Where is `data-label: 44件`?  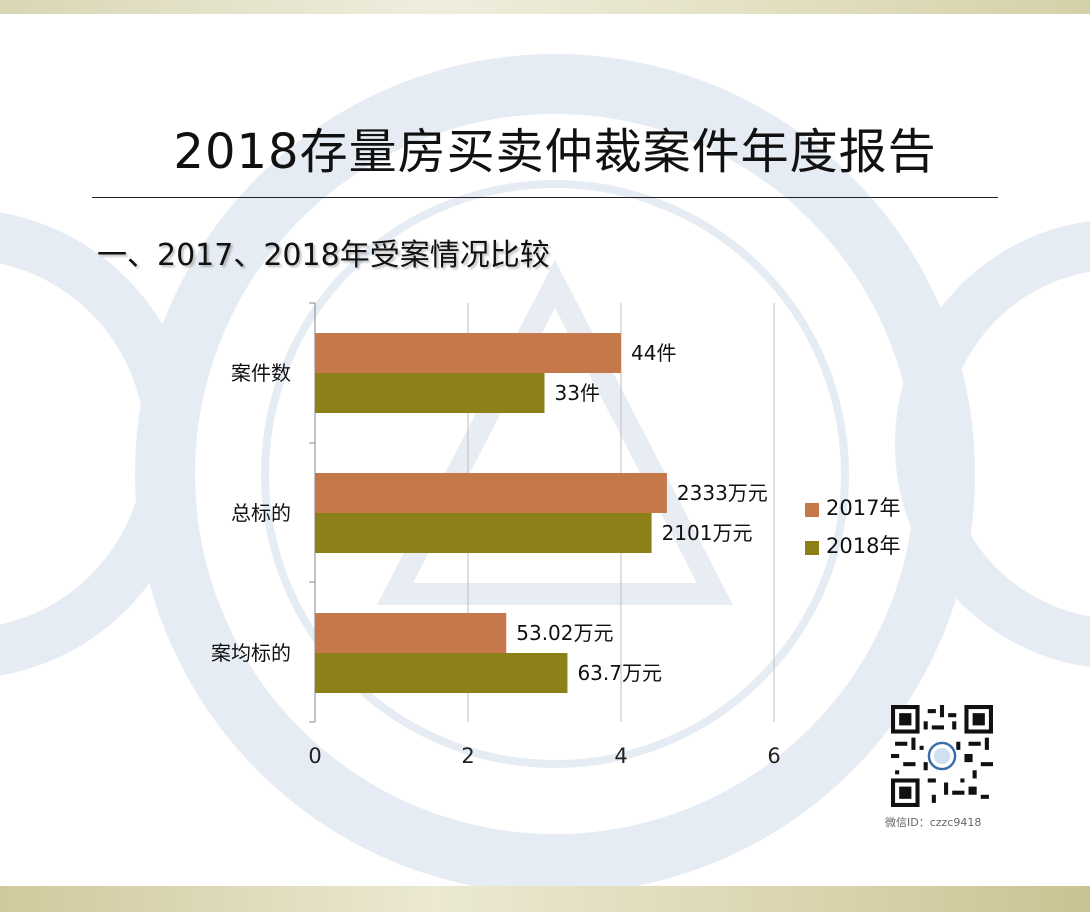 data-label: 44件 is located at coordinates (653, 353).